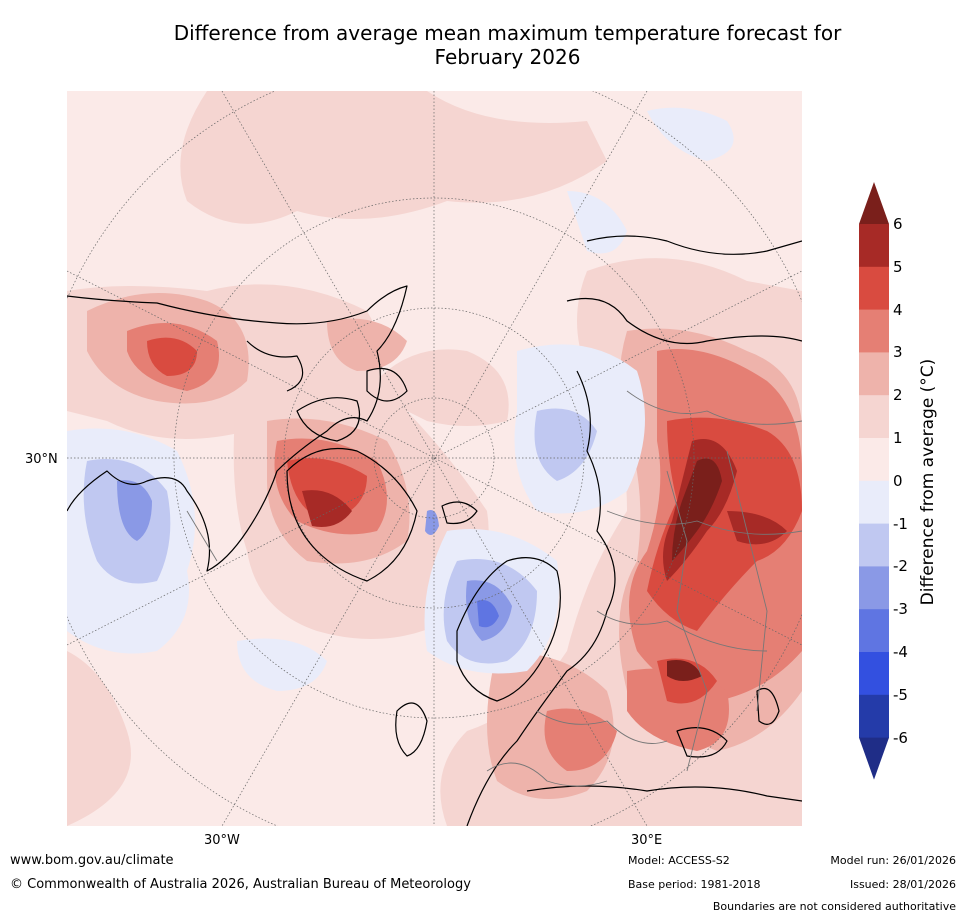 This screenshot has height=919, width=965. I want to click on colorbar-tick-label: -4, so click(900, 652).